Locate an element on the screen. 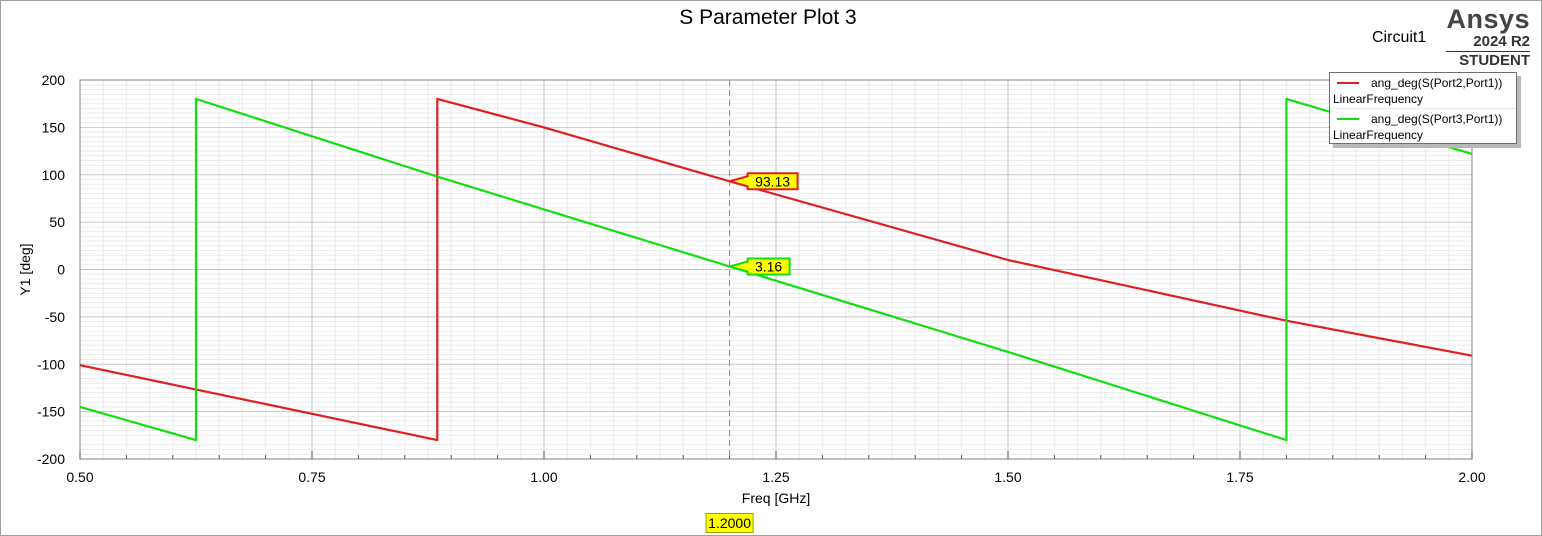 This screenshot has width=1542, height=536. brand-edition: STUDENT is located at coordinates (1494, 60).